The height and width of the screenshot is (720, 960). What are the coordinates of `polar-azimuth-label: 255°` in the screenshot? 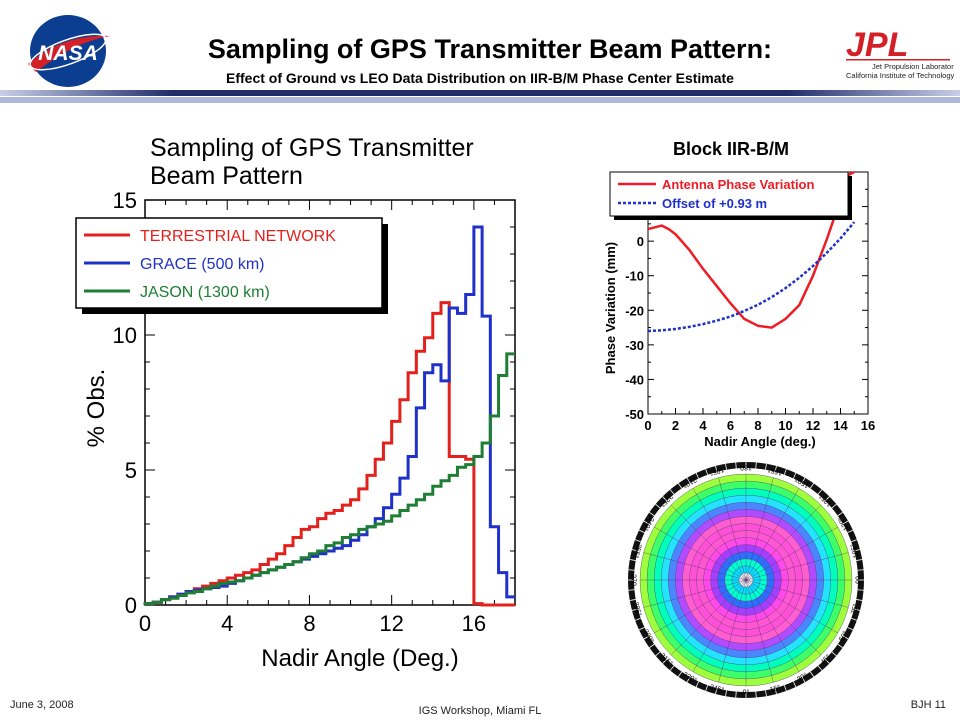 It's located at (638, 551).